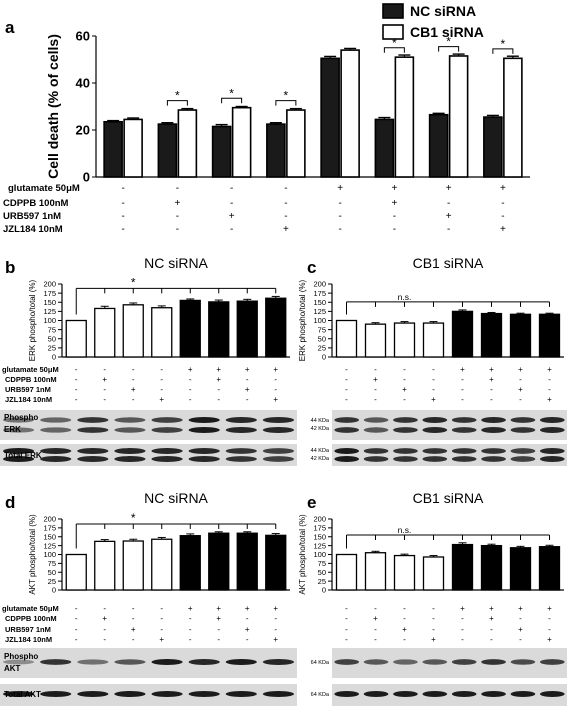 This screenshot has width=567, height=709. Describe the element at coordinates (28, 389) in the screenshot. I see `condition-label: URB597 1nM` at that location.